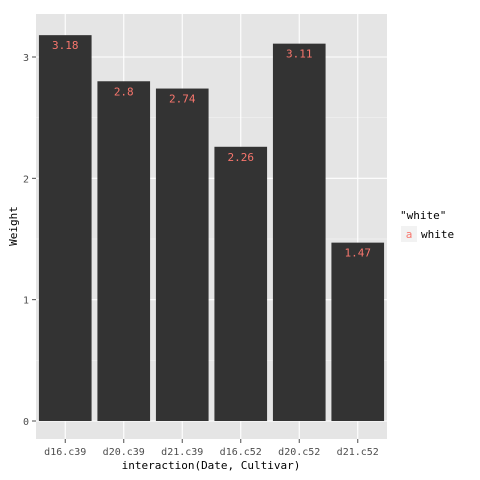  Describe the element at coordinates (182, 99) in the screenshot. I see `data-label-d21.c39: 2.74` at that location.